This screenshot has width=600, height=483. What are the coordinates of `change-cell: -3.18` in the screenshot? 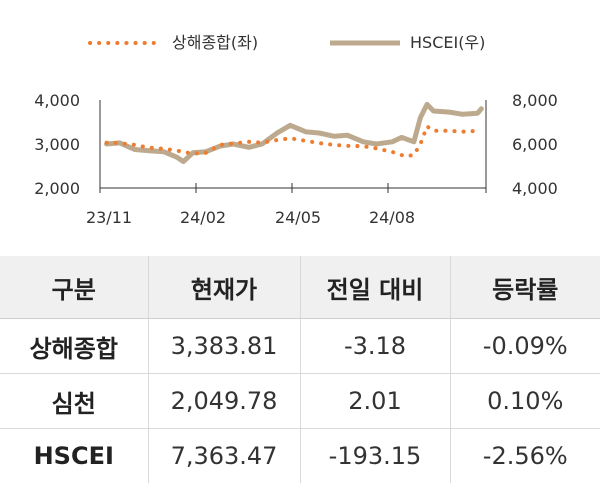 It's located at (375, 346).